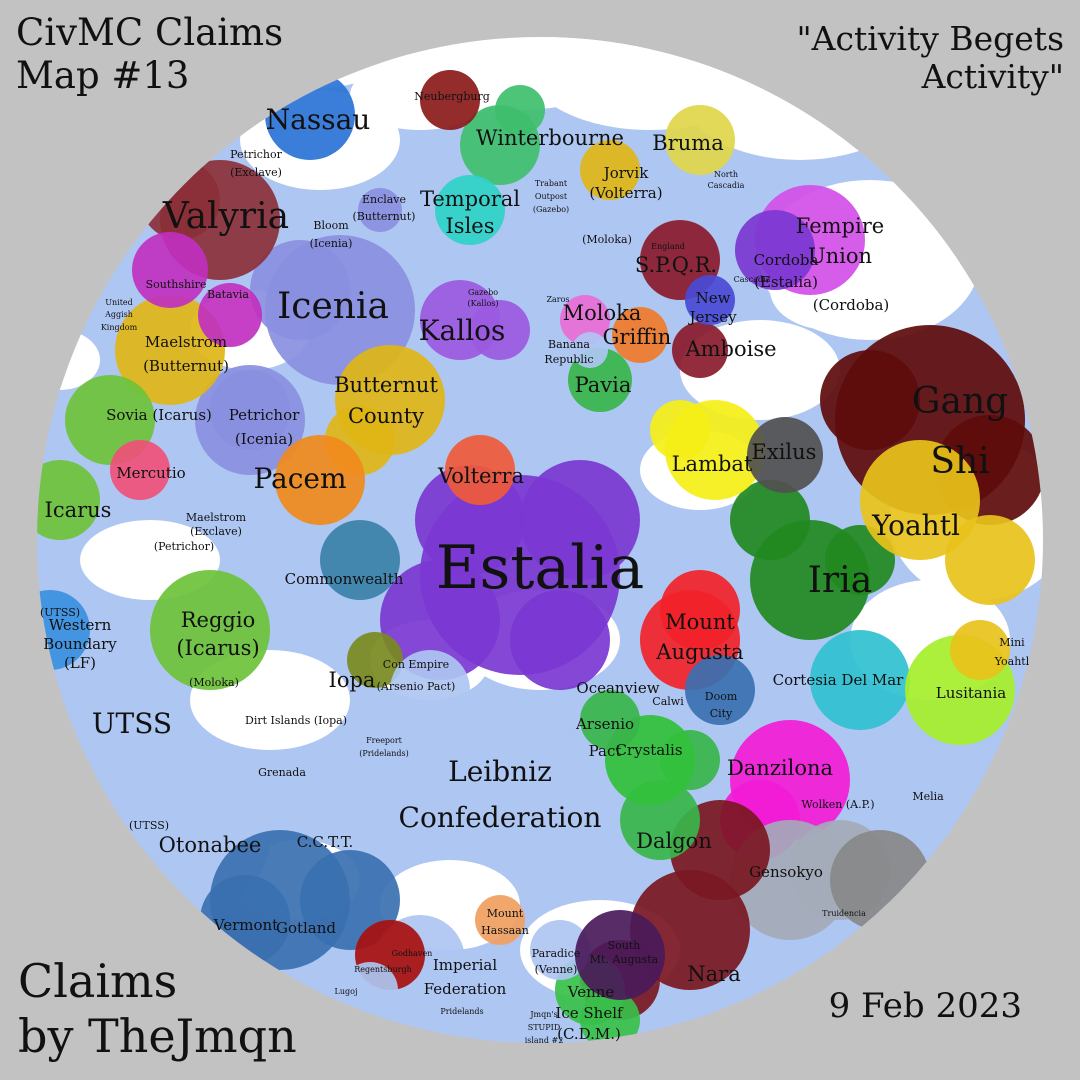 The height and width of the screenshot is (1080, 1080). What do you see at coordinates (416, 686) in the screenshot?
I see `region-label: (Arsenio Pact)` at bounding box center [416, 686].